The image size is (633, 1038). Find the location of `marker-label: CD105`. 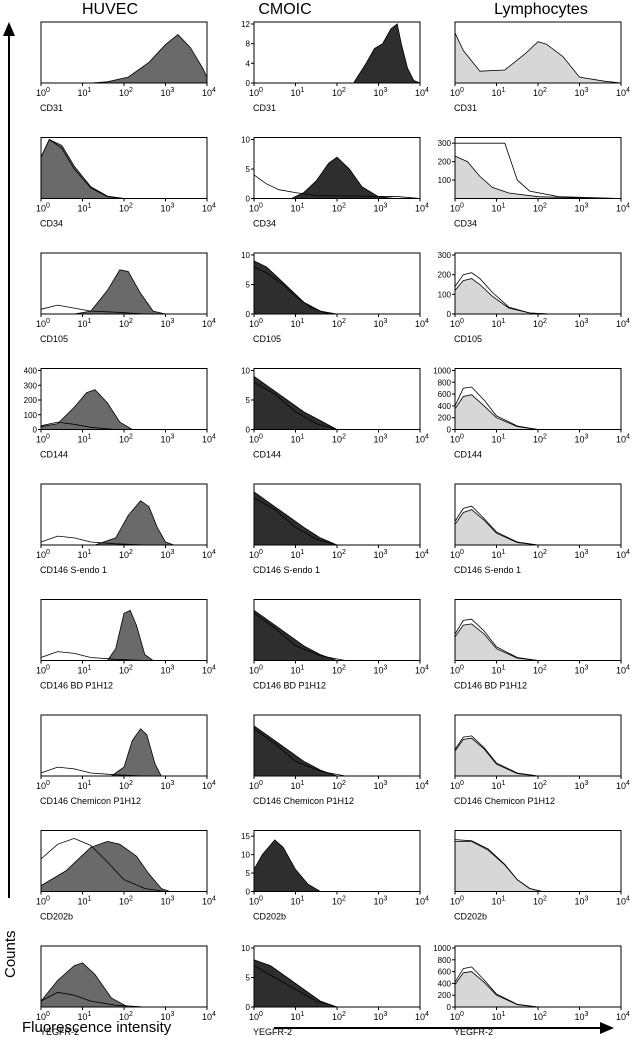

marker-label: CD105 is located at coordinates (468, 339).